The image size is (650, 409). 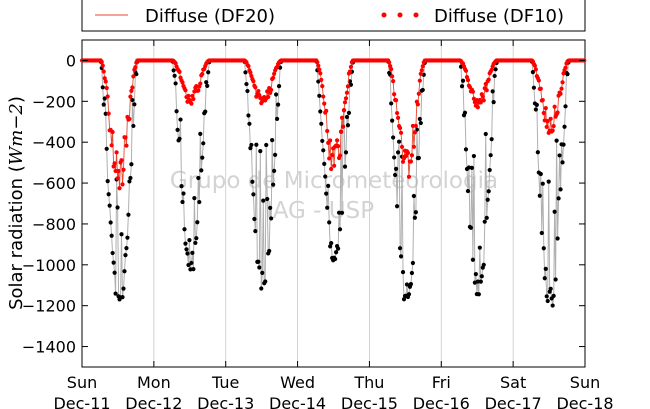 I want to click on x-tick-label-date: Dec-14, so click(x=297, y=401).